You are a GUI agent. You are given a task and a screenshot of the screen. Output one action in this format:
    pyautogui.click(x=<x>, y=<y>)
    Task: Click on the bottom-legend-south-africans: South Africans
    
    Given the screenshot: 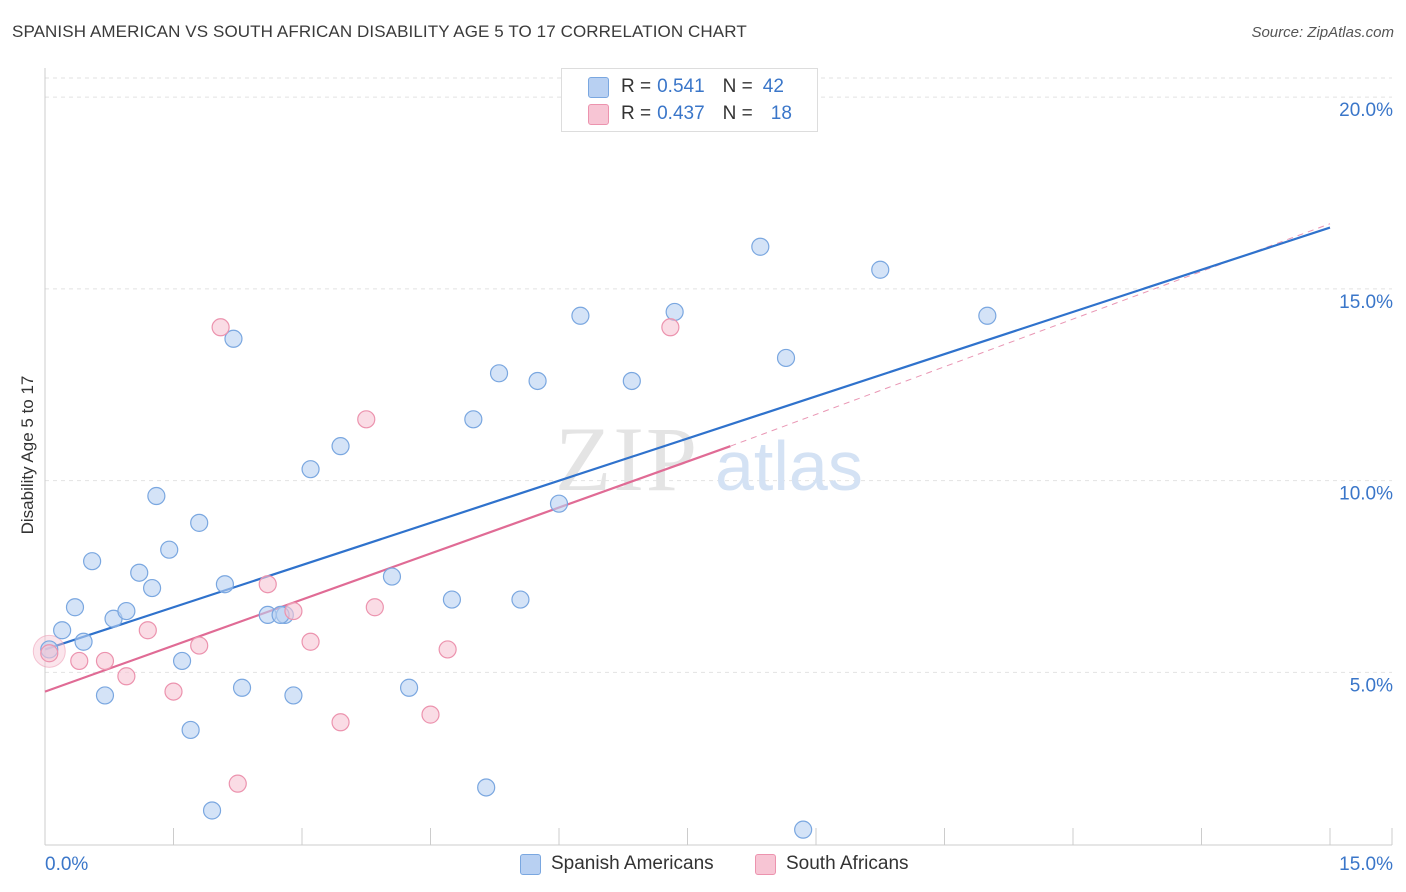 What is the action you would take?
    pyautogui.click(x=832, y=864)
    